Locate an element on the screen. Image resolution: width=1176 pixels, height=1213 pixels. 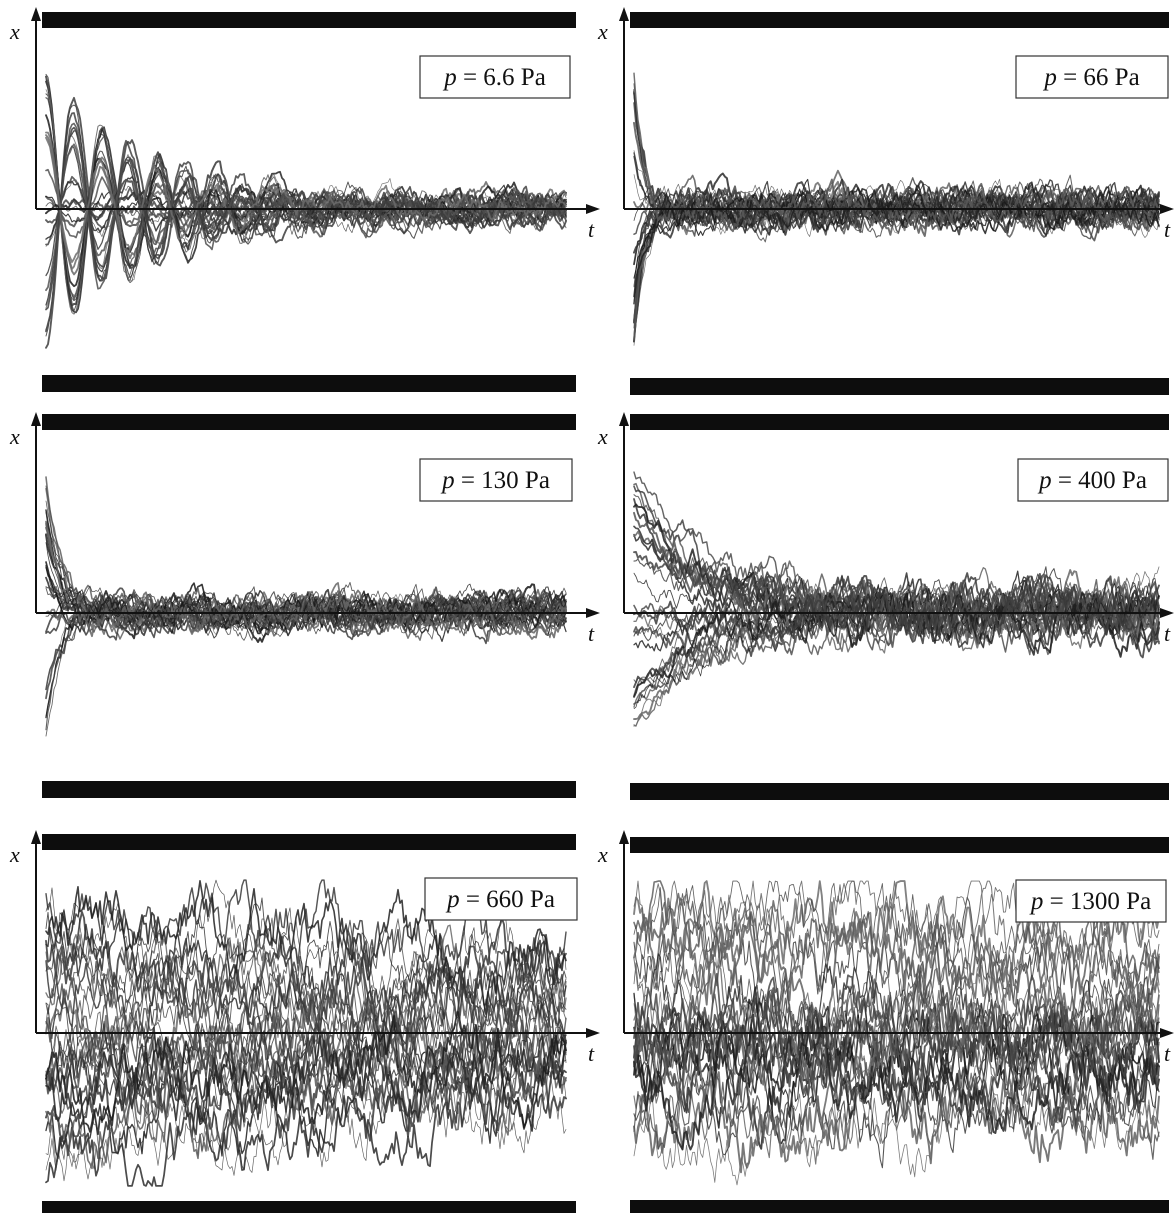
pressure-label: p = 1300 Pa is located at coordinates (1090, 901).